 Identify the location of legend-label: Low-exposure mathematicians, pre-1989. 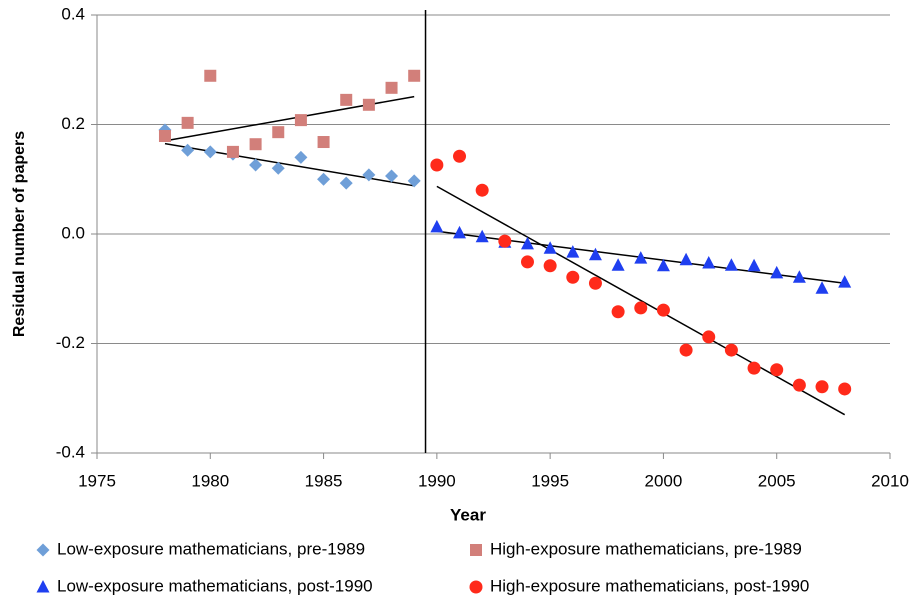
(211, 548).